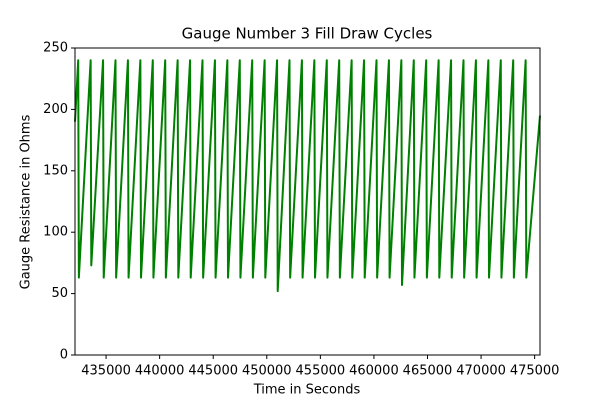 This screenshot has height=404, width=600. I want to click on chart-title: Gauge Number 3 Fill Draw Cycles, so click(307, 34).